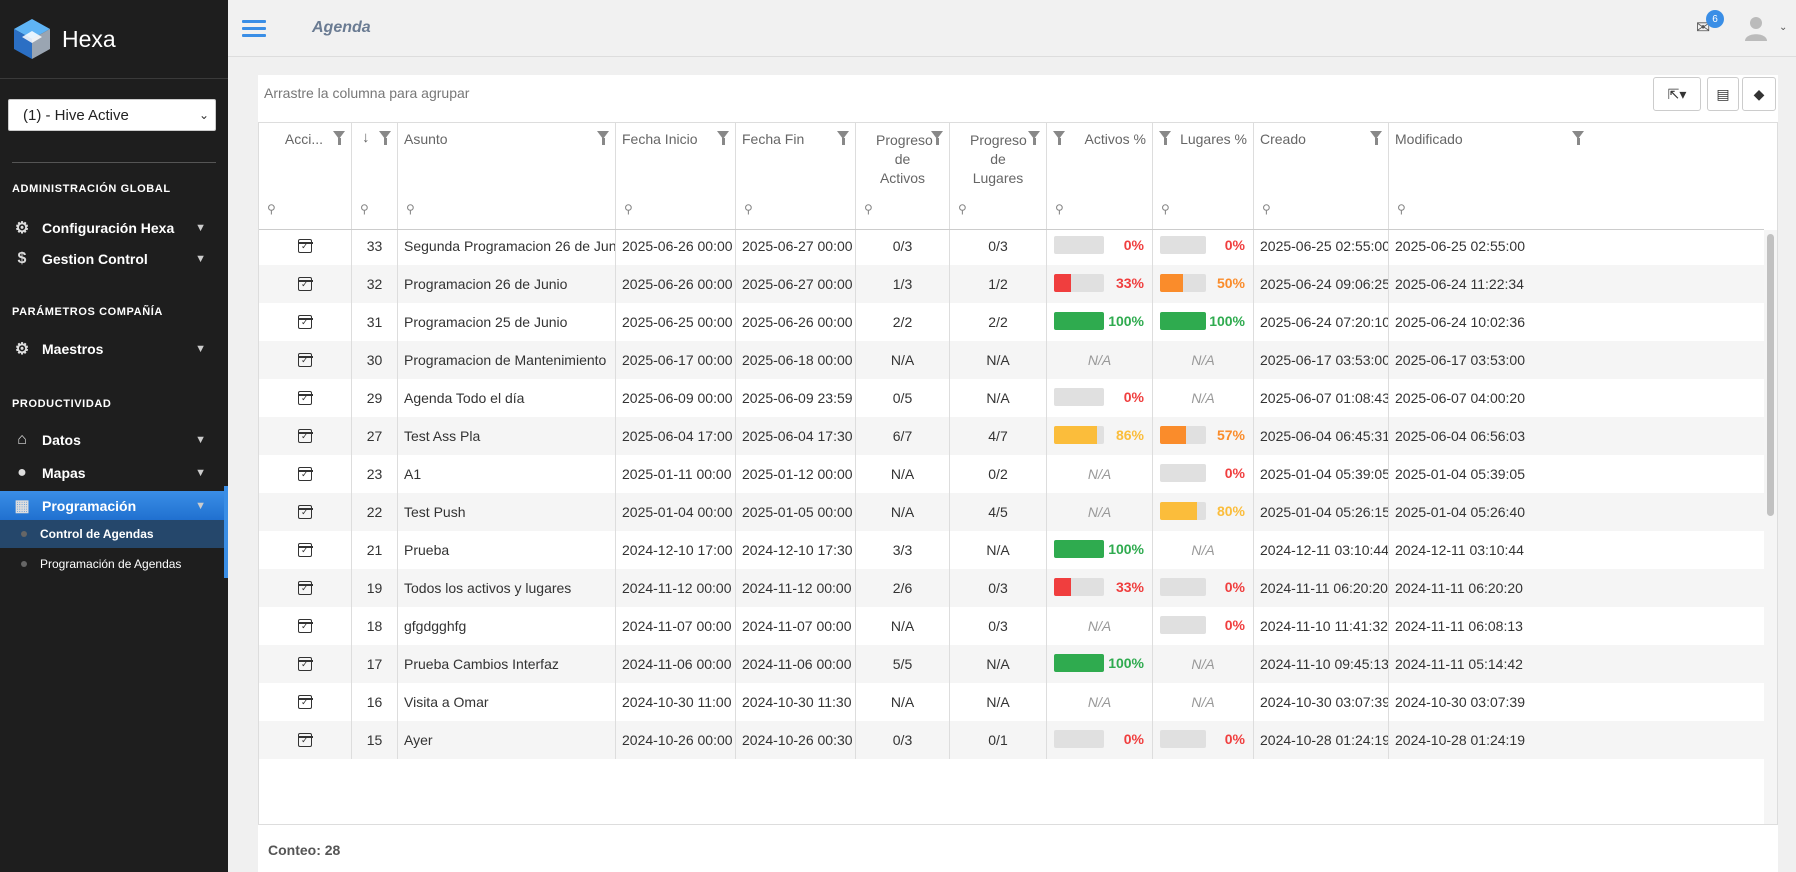 This screenshot has width=1796, height=872. I want to click on sidebar-item-datos: ⌂ Datos ▼, so click(114, 440).